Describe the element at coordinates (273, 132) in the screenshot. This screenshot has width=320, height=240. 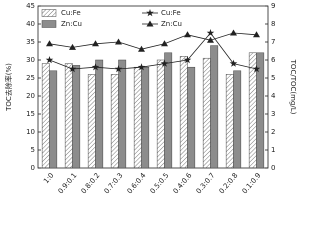
I see `y2-tick-label: 2` at that location.